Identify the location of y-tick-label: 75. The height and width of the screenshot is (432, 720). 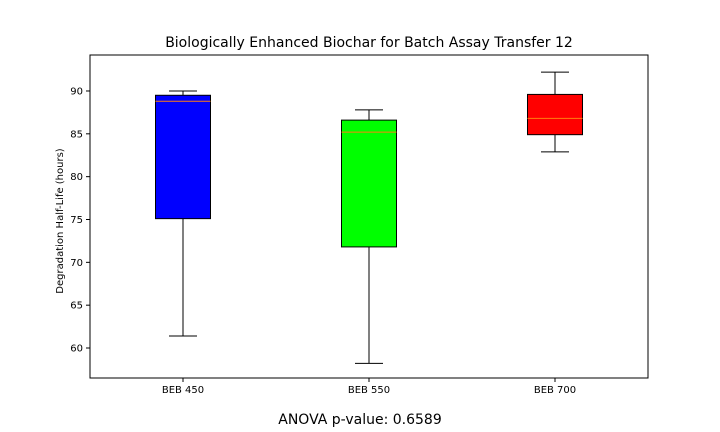
(76, 220).